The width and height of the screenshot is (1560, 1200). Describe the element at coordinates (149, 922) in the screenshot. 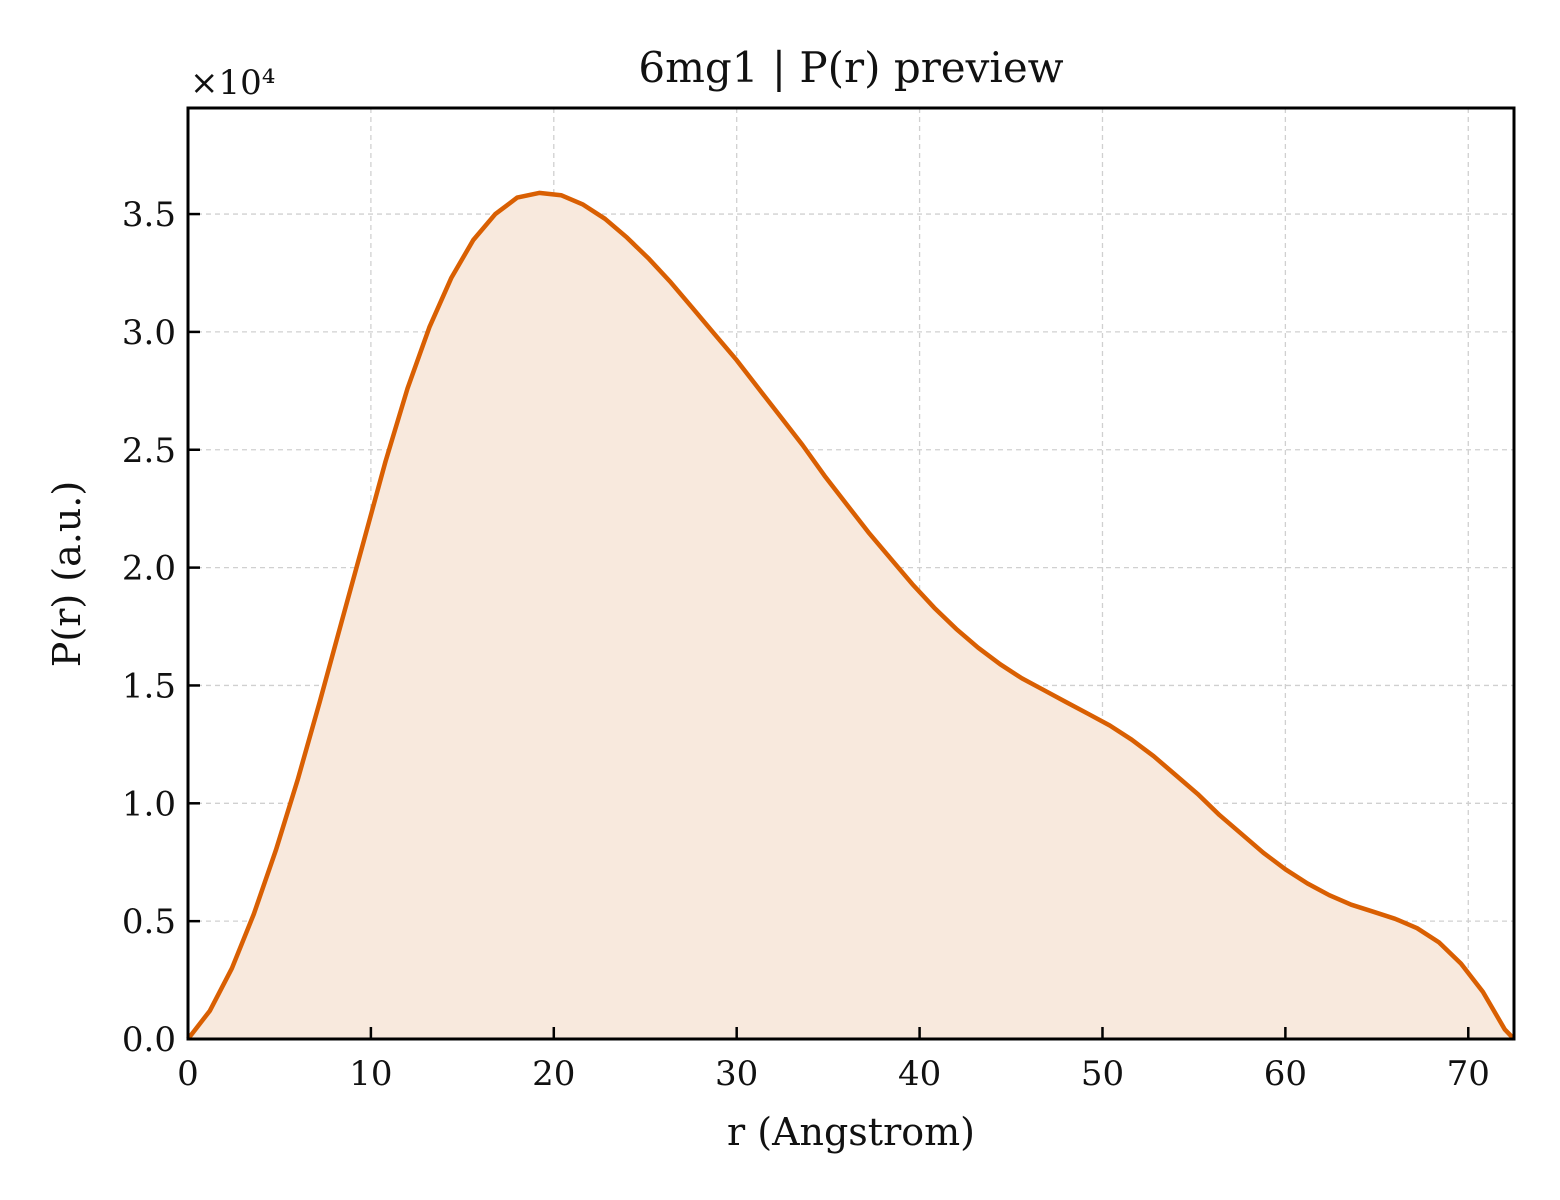

I see `y-tick-label: 0.5` at that location.